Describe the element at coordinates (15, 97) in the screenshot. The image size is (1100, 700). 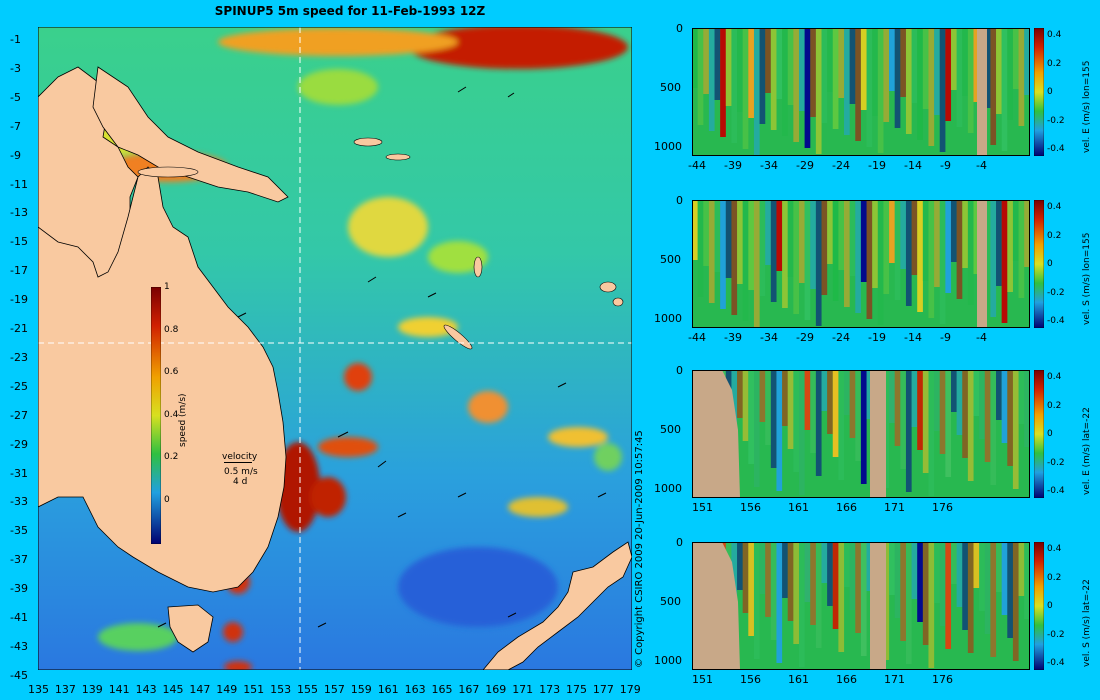
I see `lat-tick: -5` at that location.